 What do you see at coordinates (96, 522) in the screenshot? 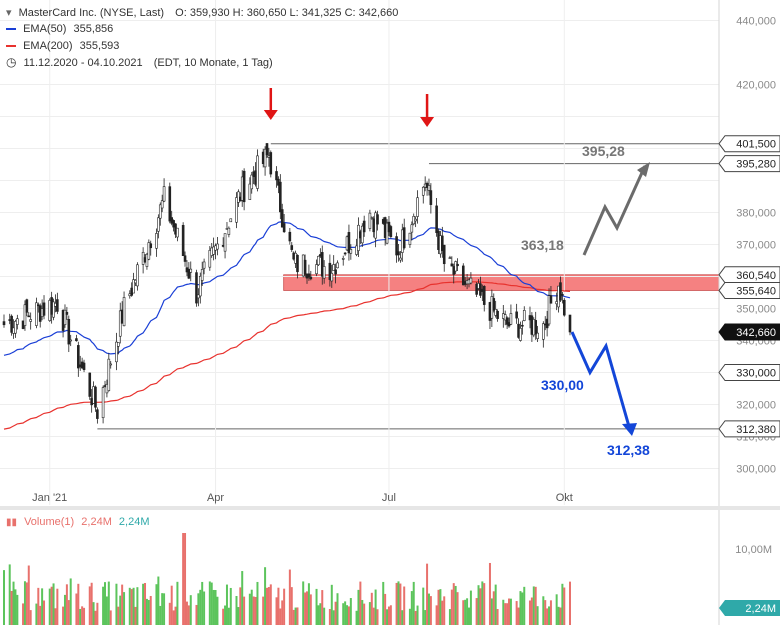
I see `legend-volume-value-1: 2,24M` at bounding box center [96, 522].